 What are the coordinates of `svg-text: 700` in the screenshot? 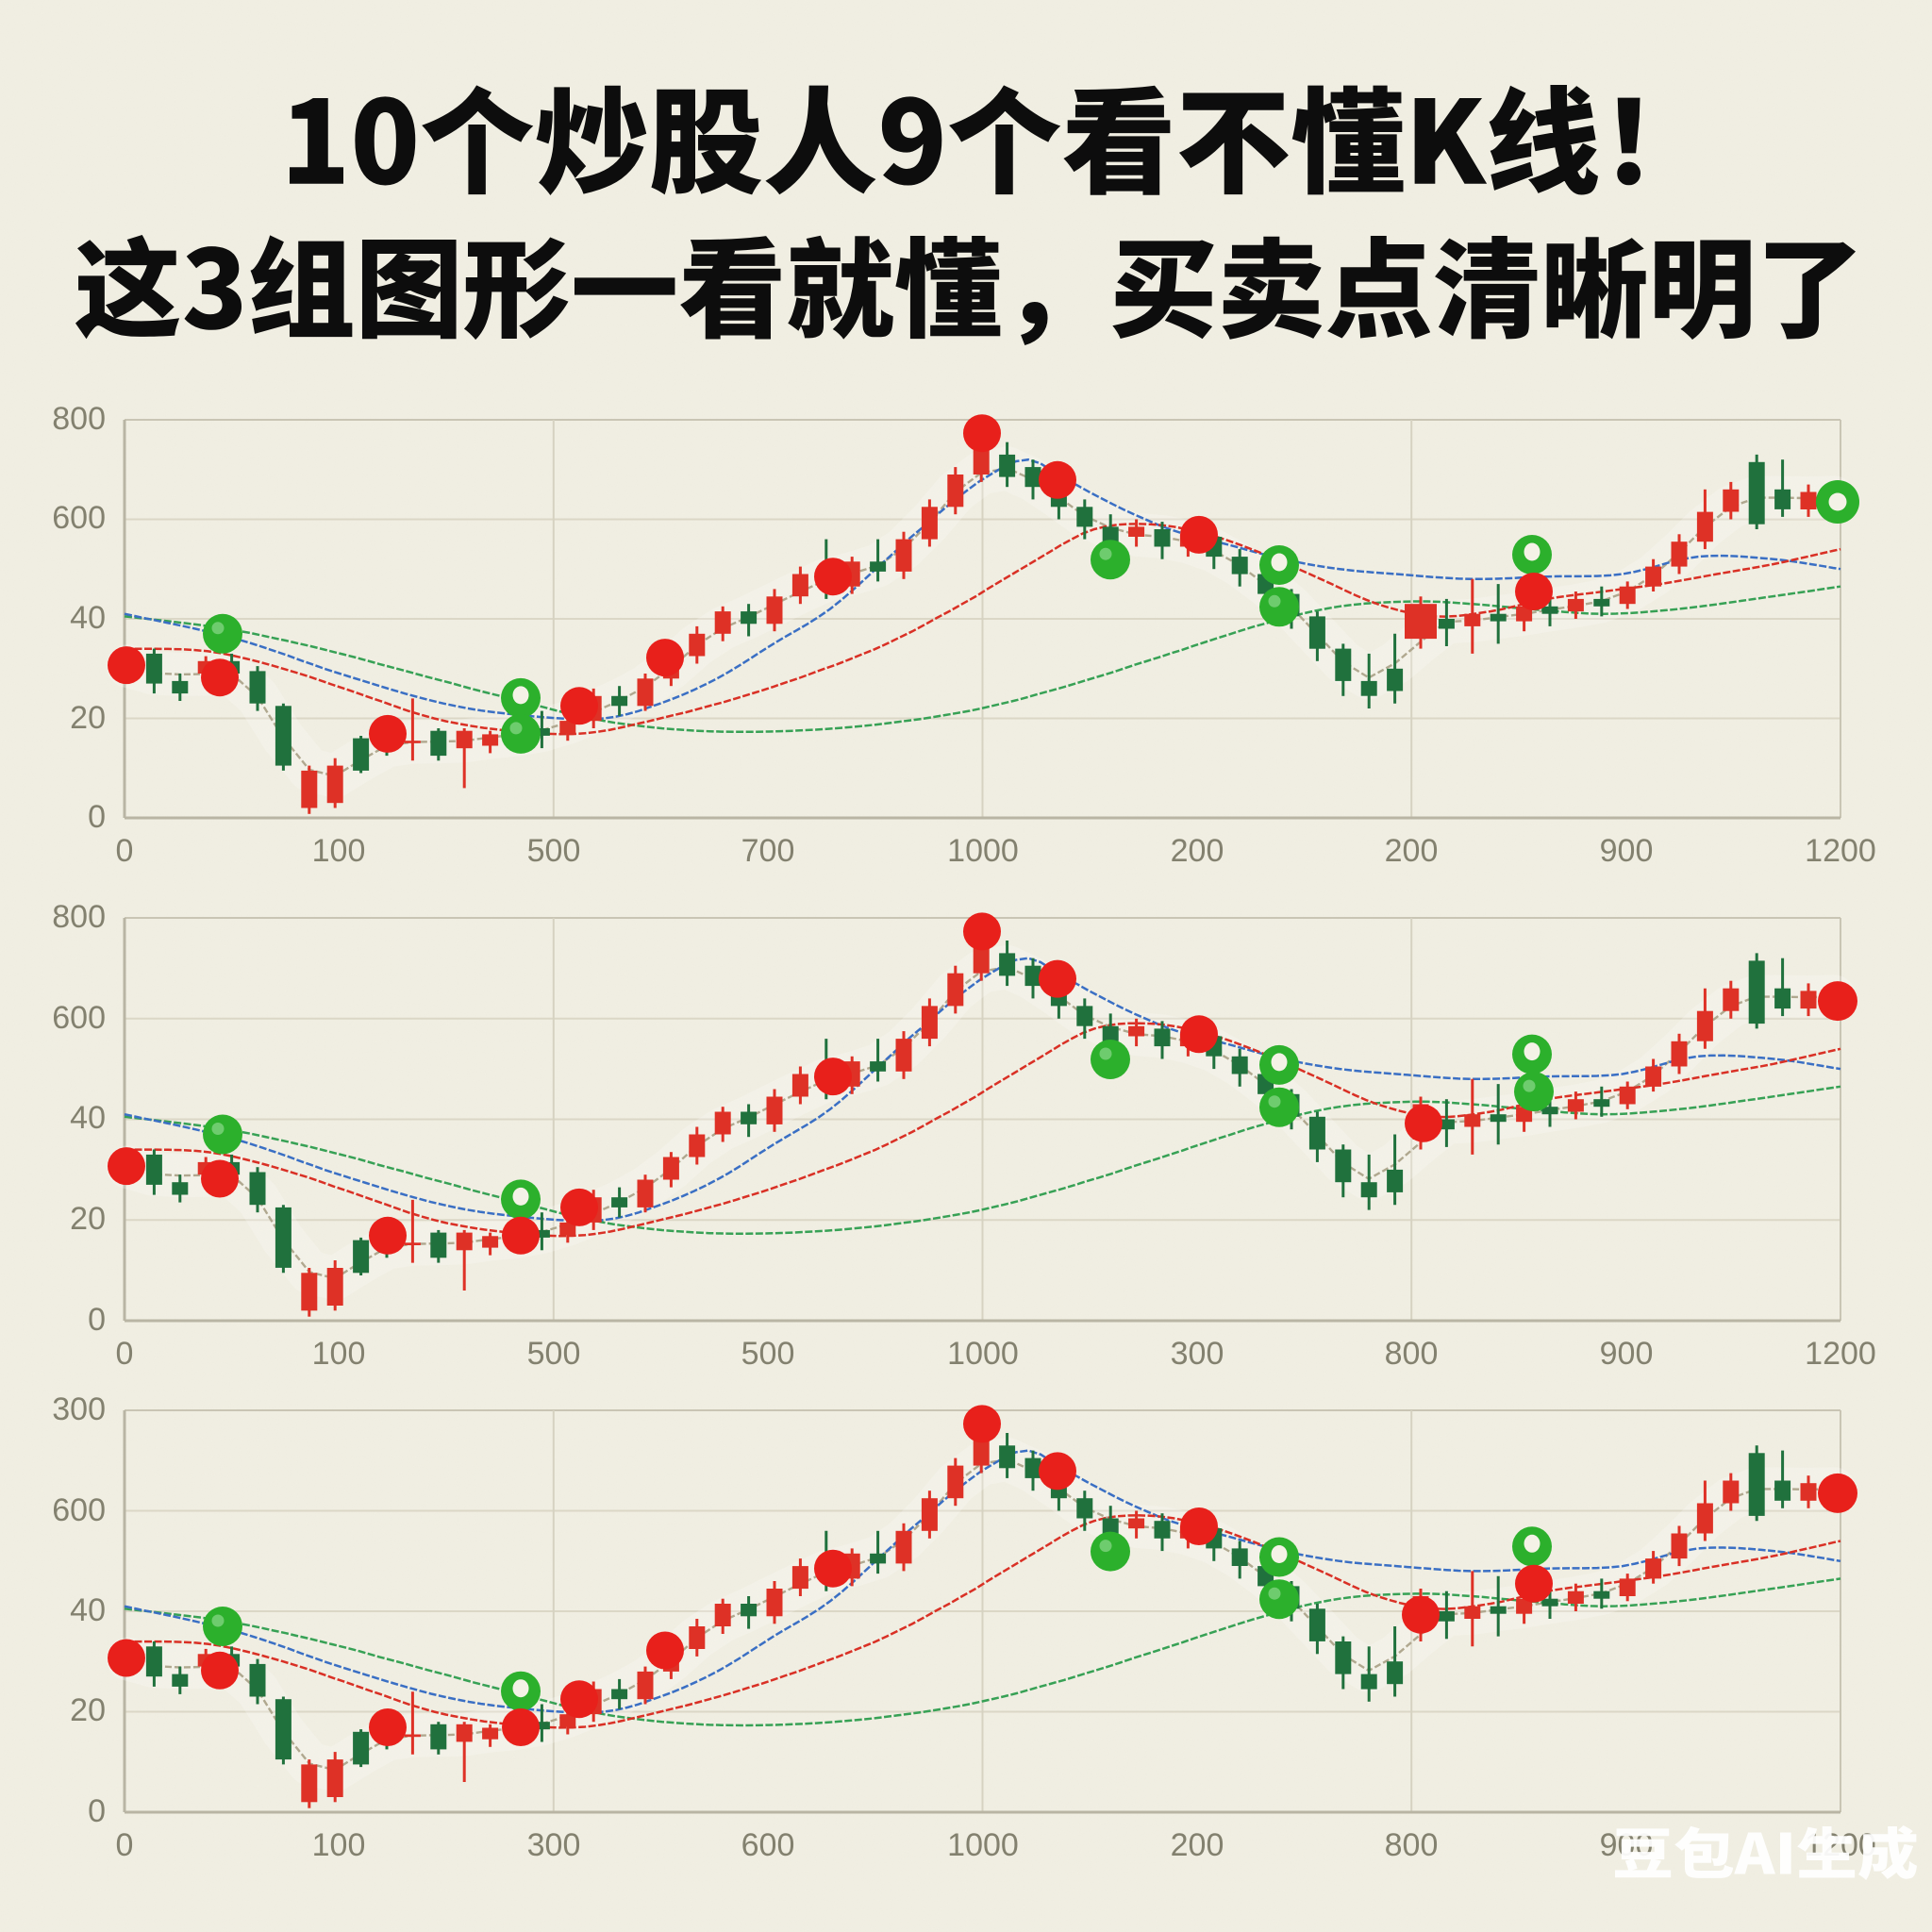 It's located at (768, 851).